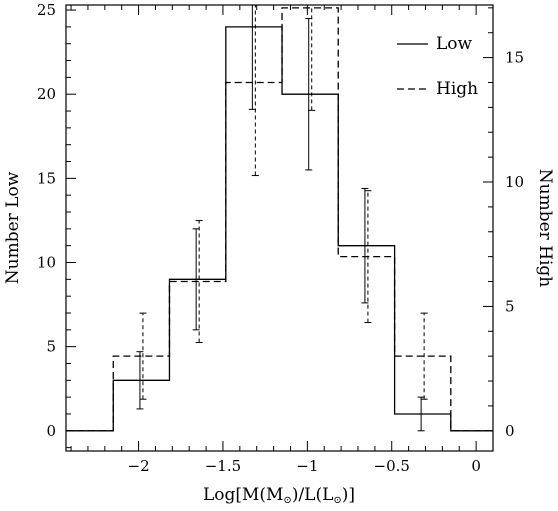  Describe the element at coordinates (510, 431) in the screenshot. I see `y-right-tick-label: 0` at that location.